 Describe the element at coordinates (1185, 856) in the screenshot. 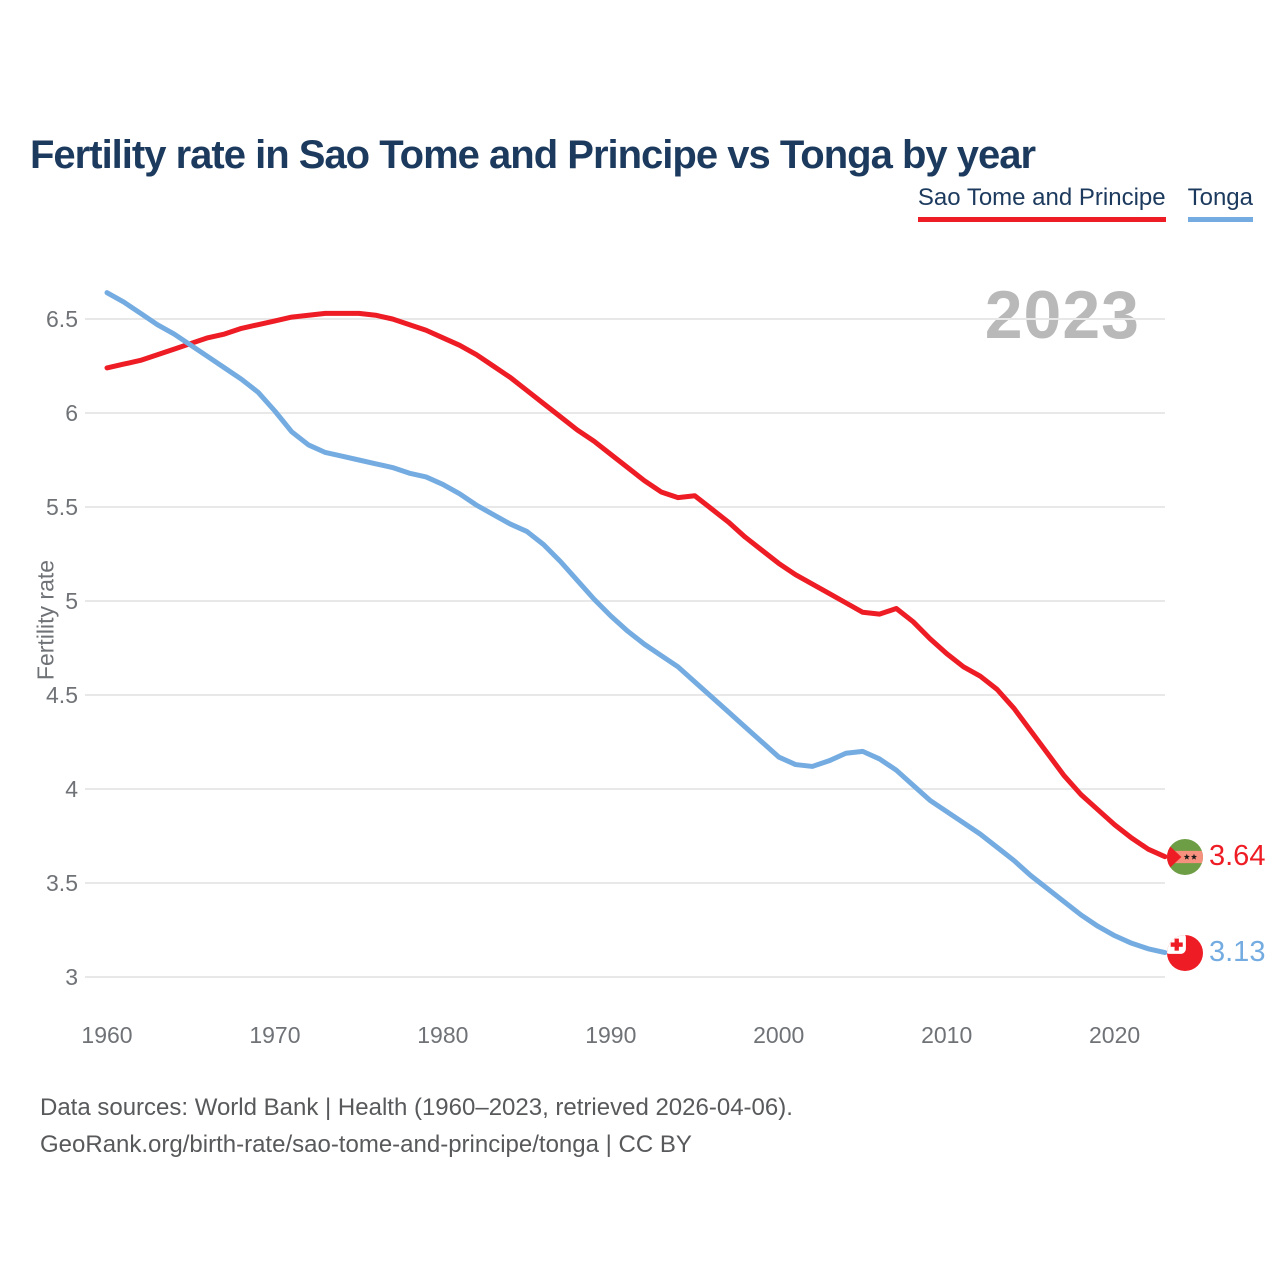

I see `sao-tome-and-principe-flag-icon` at that location.